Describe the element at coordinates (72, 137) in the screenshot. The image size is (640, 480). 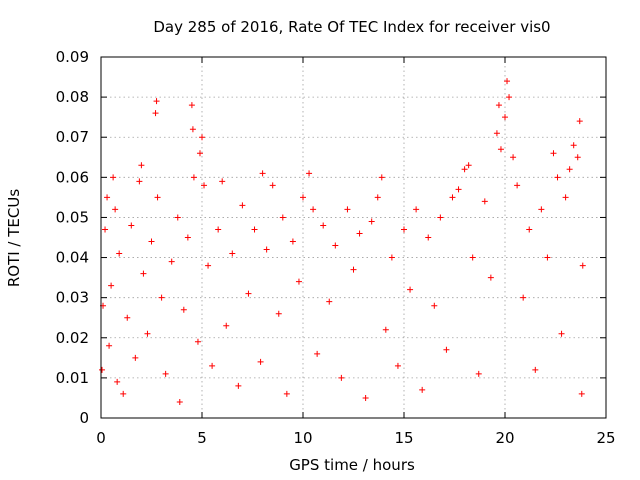
I see `y-tick-label: 0.07` at that location.